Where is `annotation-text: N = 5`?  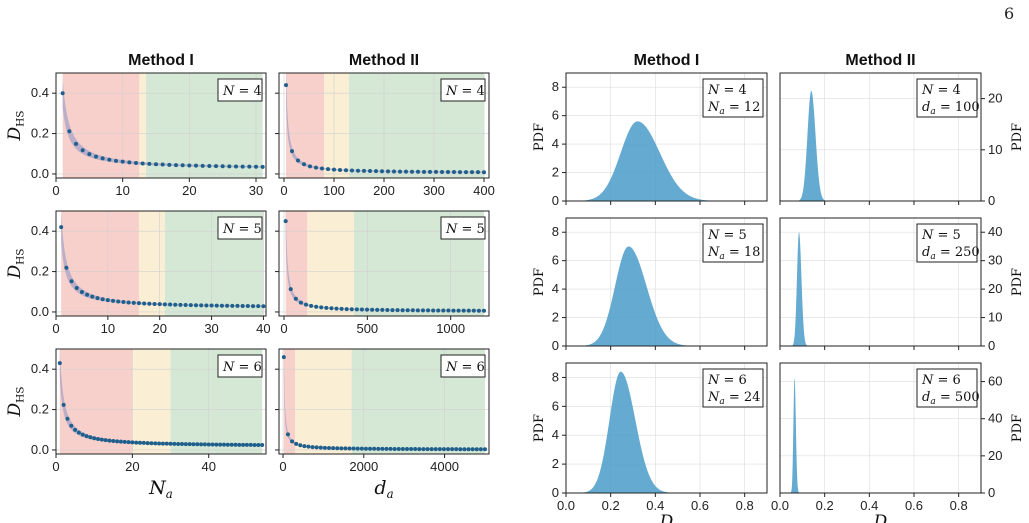 annotation-text: N = 5 is located at coordinates (941, 235).